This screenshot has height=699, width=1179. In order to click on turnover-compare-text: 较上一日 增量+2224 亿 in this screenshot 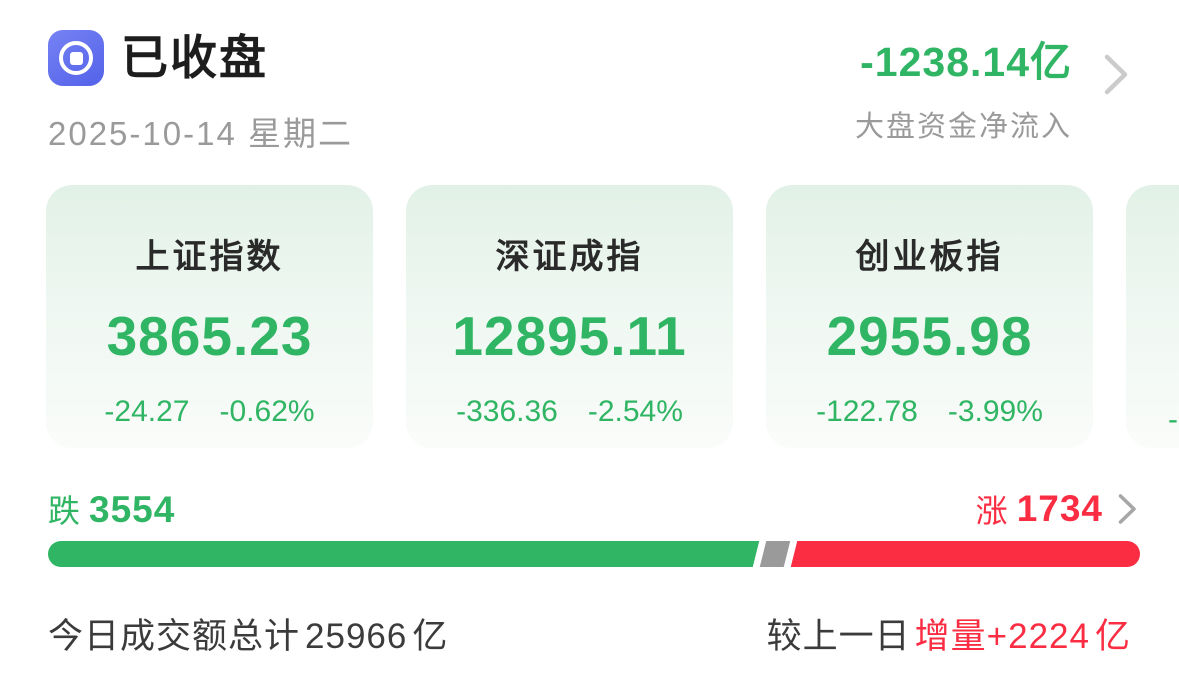, I will do `click(949, 633)`.